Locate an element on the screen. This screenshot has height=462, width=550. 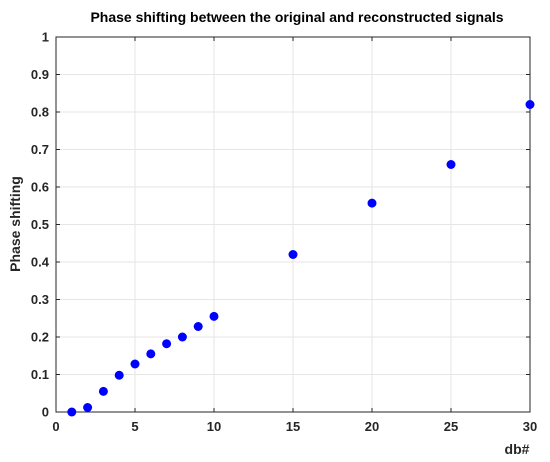
x-tick-label: 20 is located at coordinates (372, 426).